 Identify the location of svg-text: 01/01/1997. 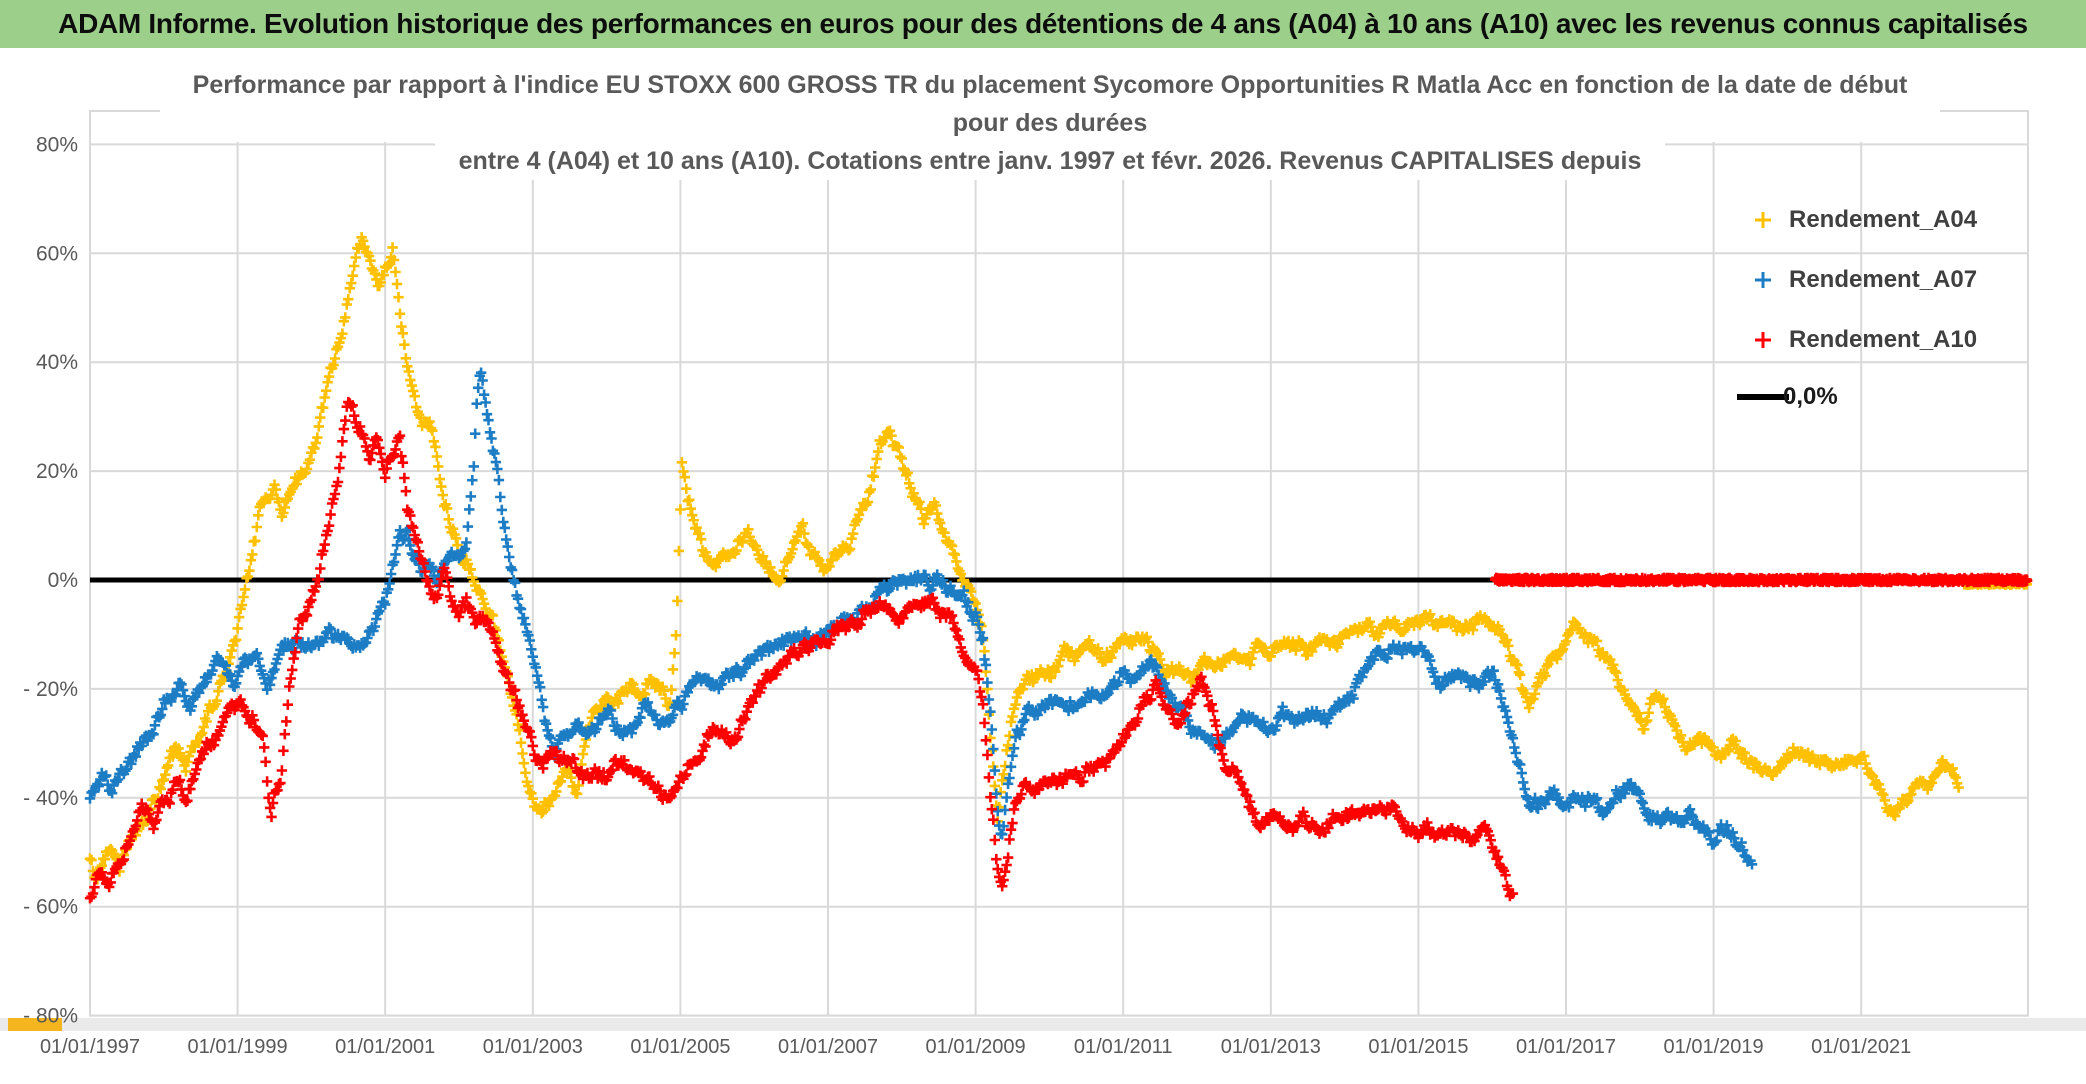
(90, 1047).